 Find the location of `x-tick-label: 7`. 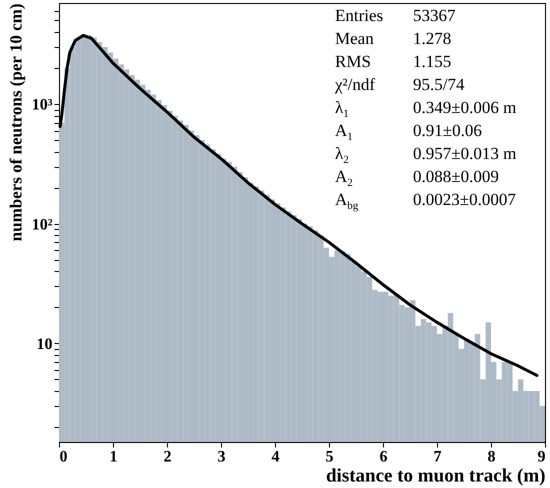

x-tick-label: 7 is located at coordinates (438, 457).